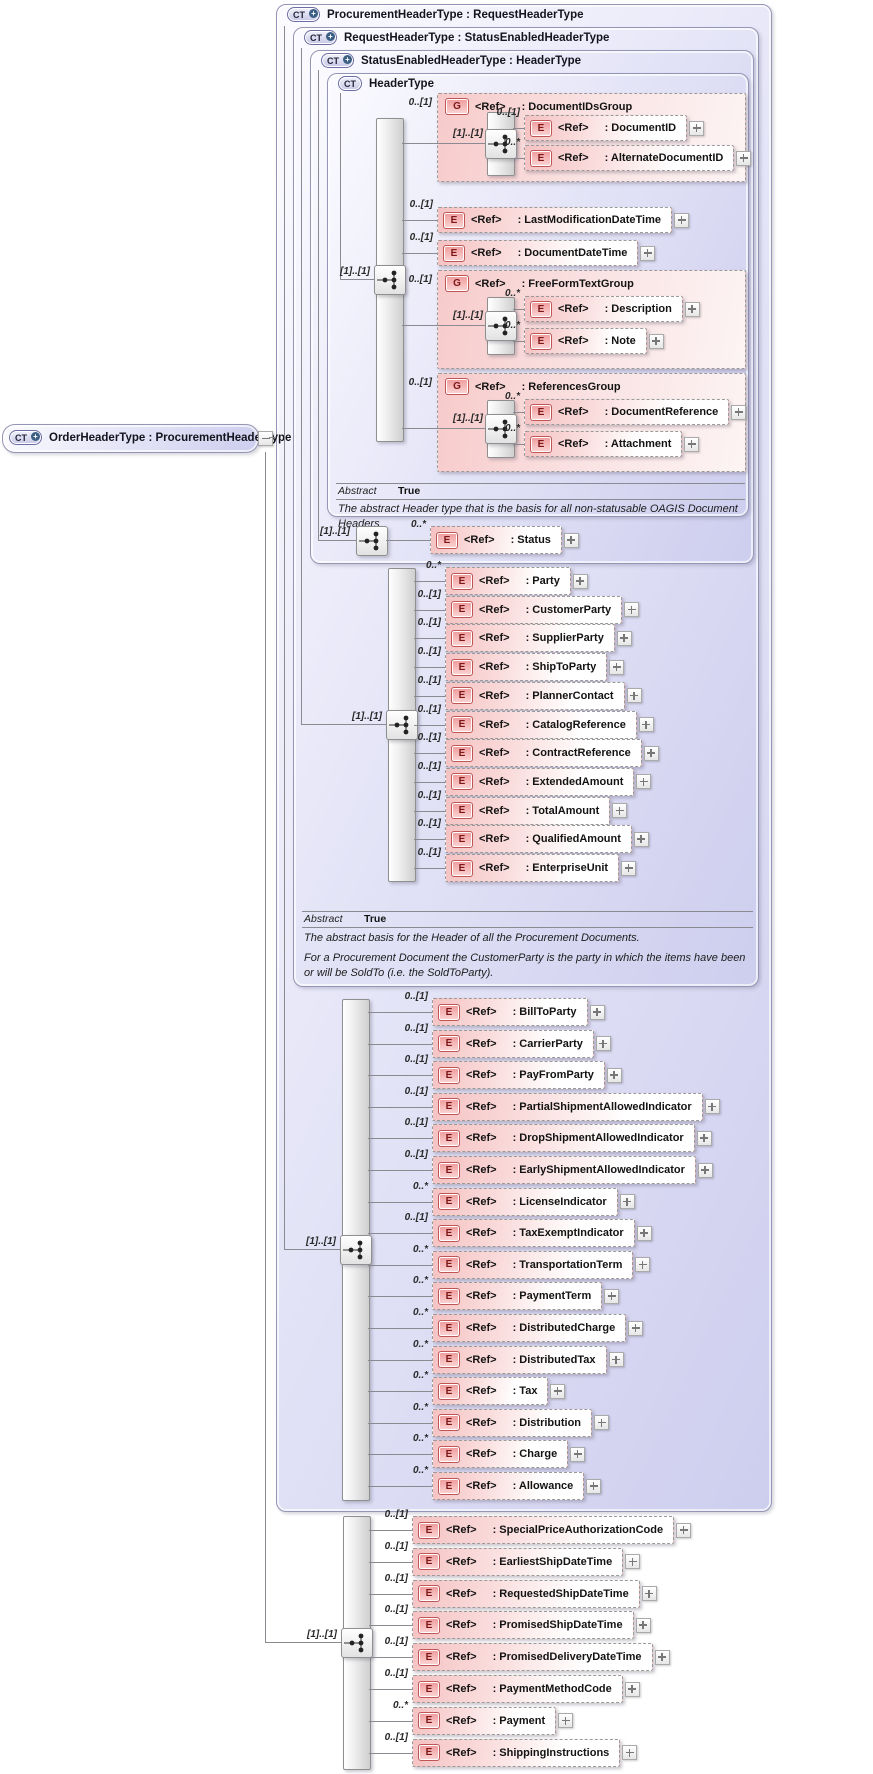  What do you see at coordinates (533, 1233) in the screenshot?
I see `element-box-taxexemptindicator: E <Ref>: TaxExemptIndicator` at bounding box center [533, 1233].